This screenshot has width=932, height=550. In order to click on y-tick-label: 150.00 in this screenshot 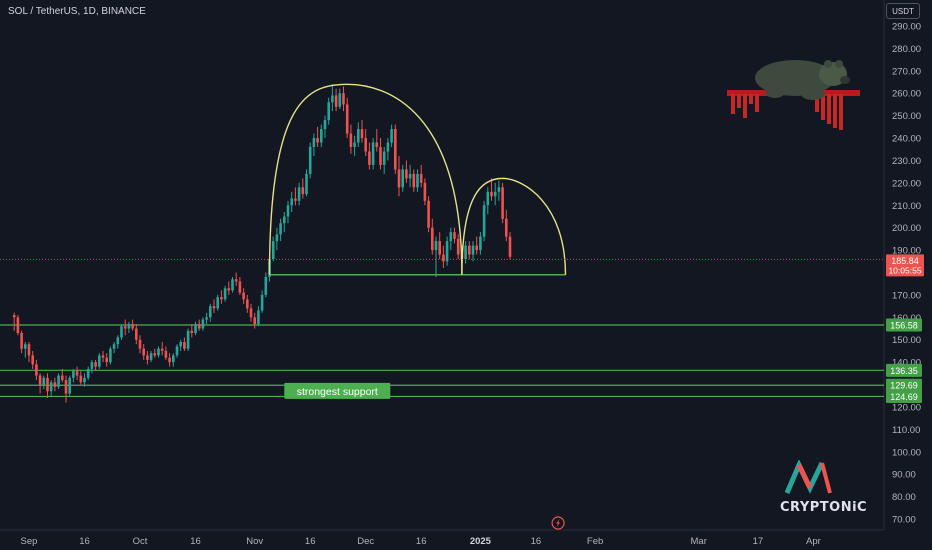, I will do `click(906, 340)`.